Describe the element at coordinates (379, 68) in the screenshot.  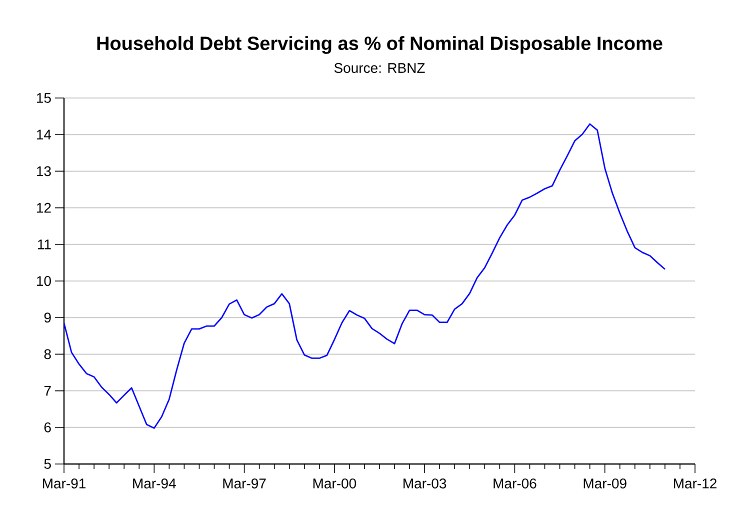
I see `chart-subtitle: Source: RBNZ` at that location.